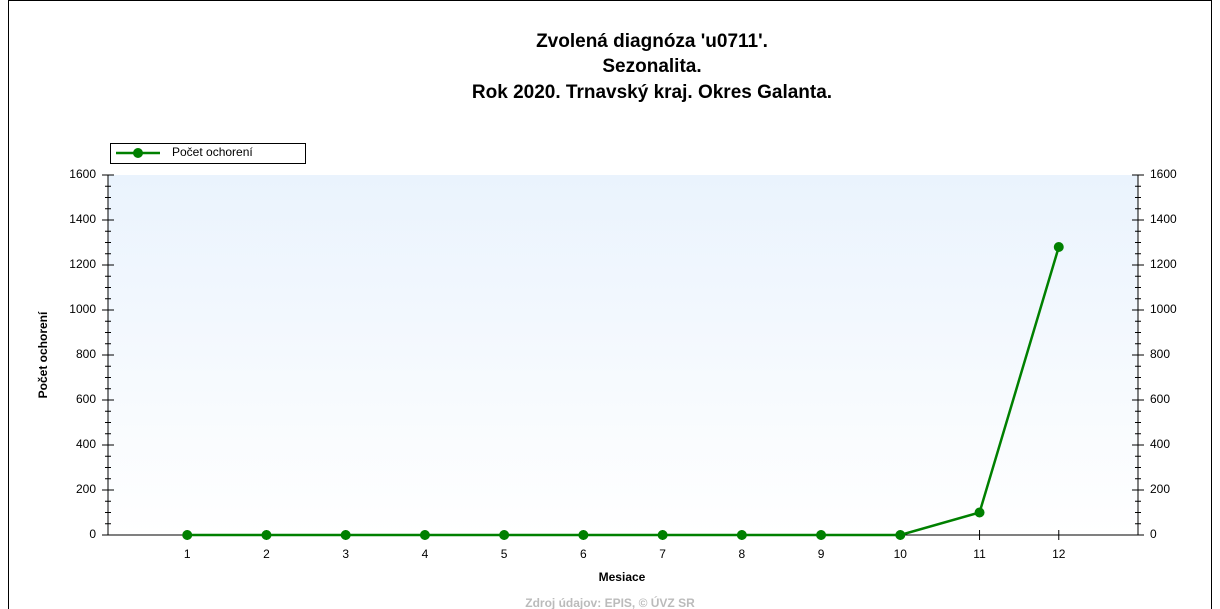 The image size is (1220, 609). Describe the element at coordinates (1059, 554) in the screenshot. I see `x-tick-label: 12` at that location.